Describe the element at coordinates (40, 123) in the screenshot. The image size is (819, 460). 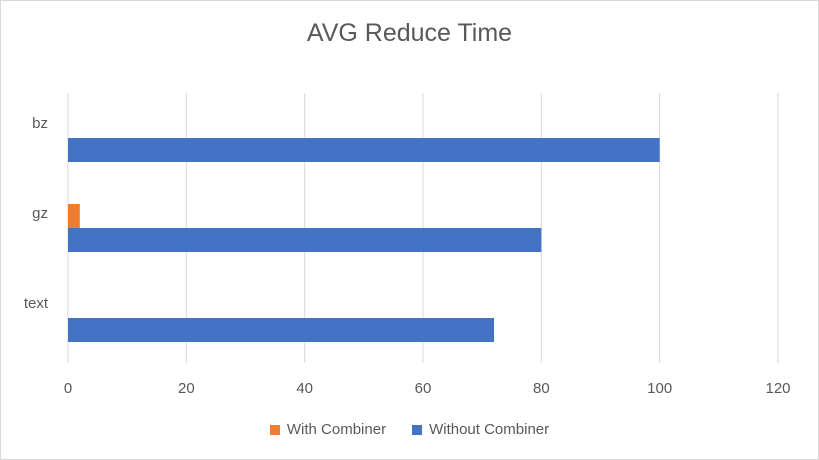
I see `y-tick-label-bz: bz` at that location.